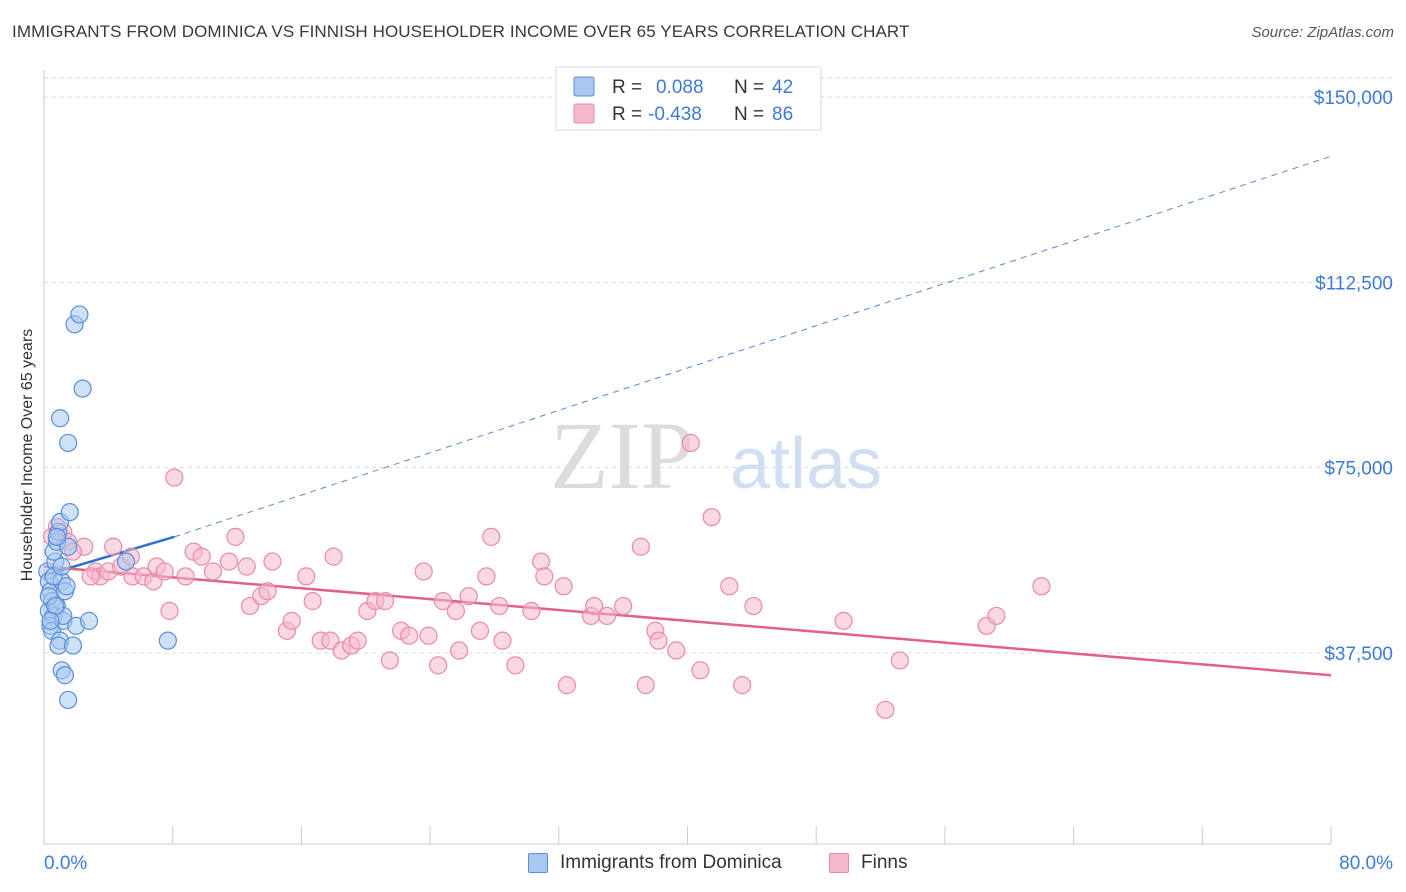  I want to click on legend-swatch-pink, so click(584, 113).